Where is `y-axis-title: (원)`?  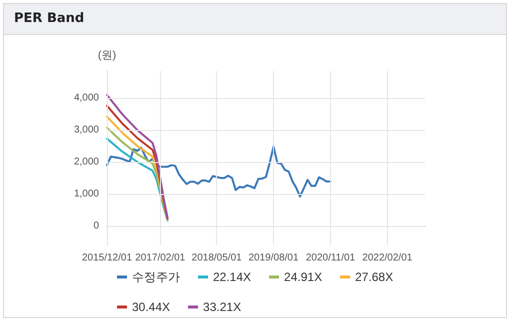
y-axis-title: (원) is located at coordinates (107, 56).